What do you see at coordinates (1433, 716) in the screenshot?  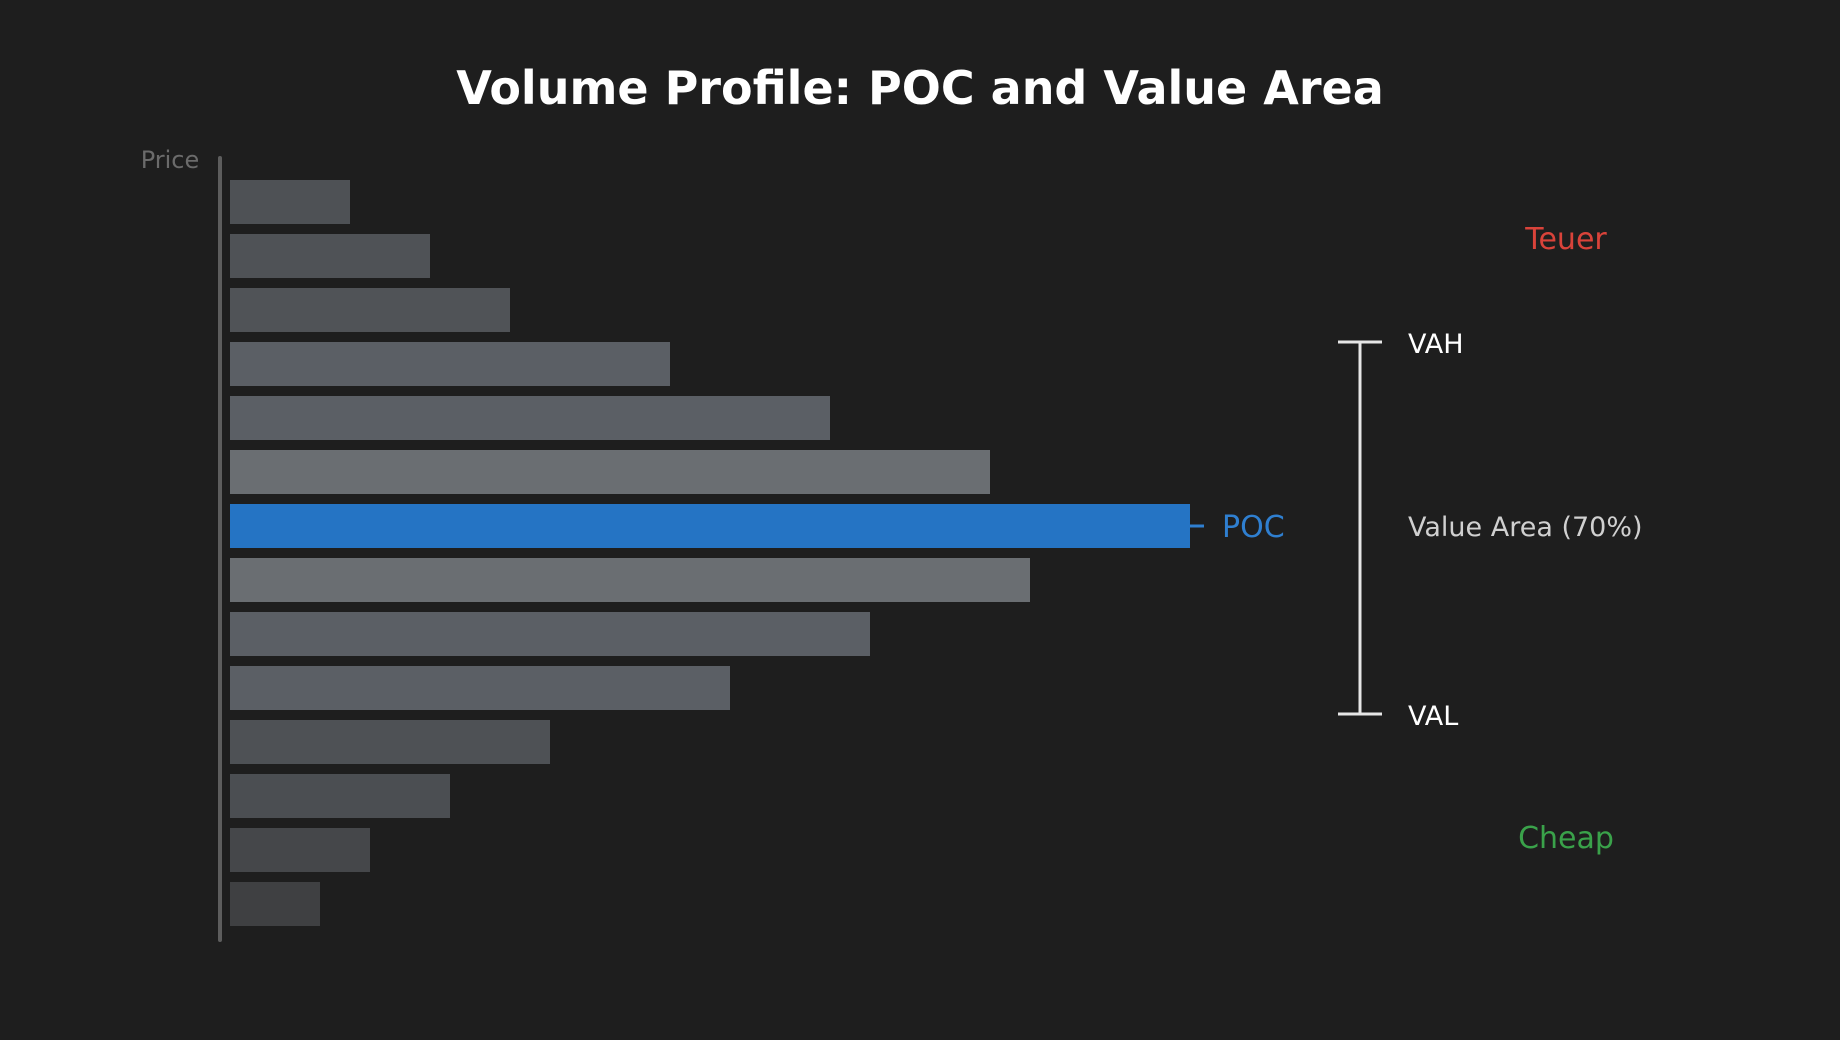 I see `val-label: VAL` at bounding box center [1433, 716].